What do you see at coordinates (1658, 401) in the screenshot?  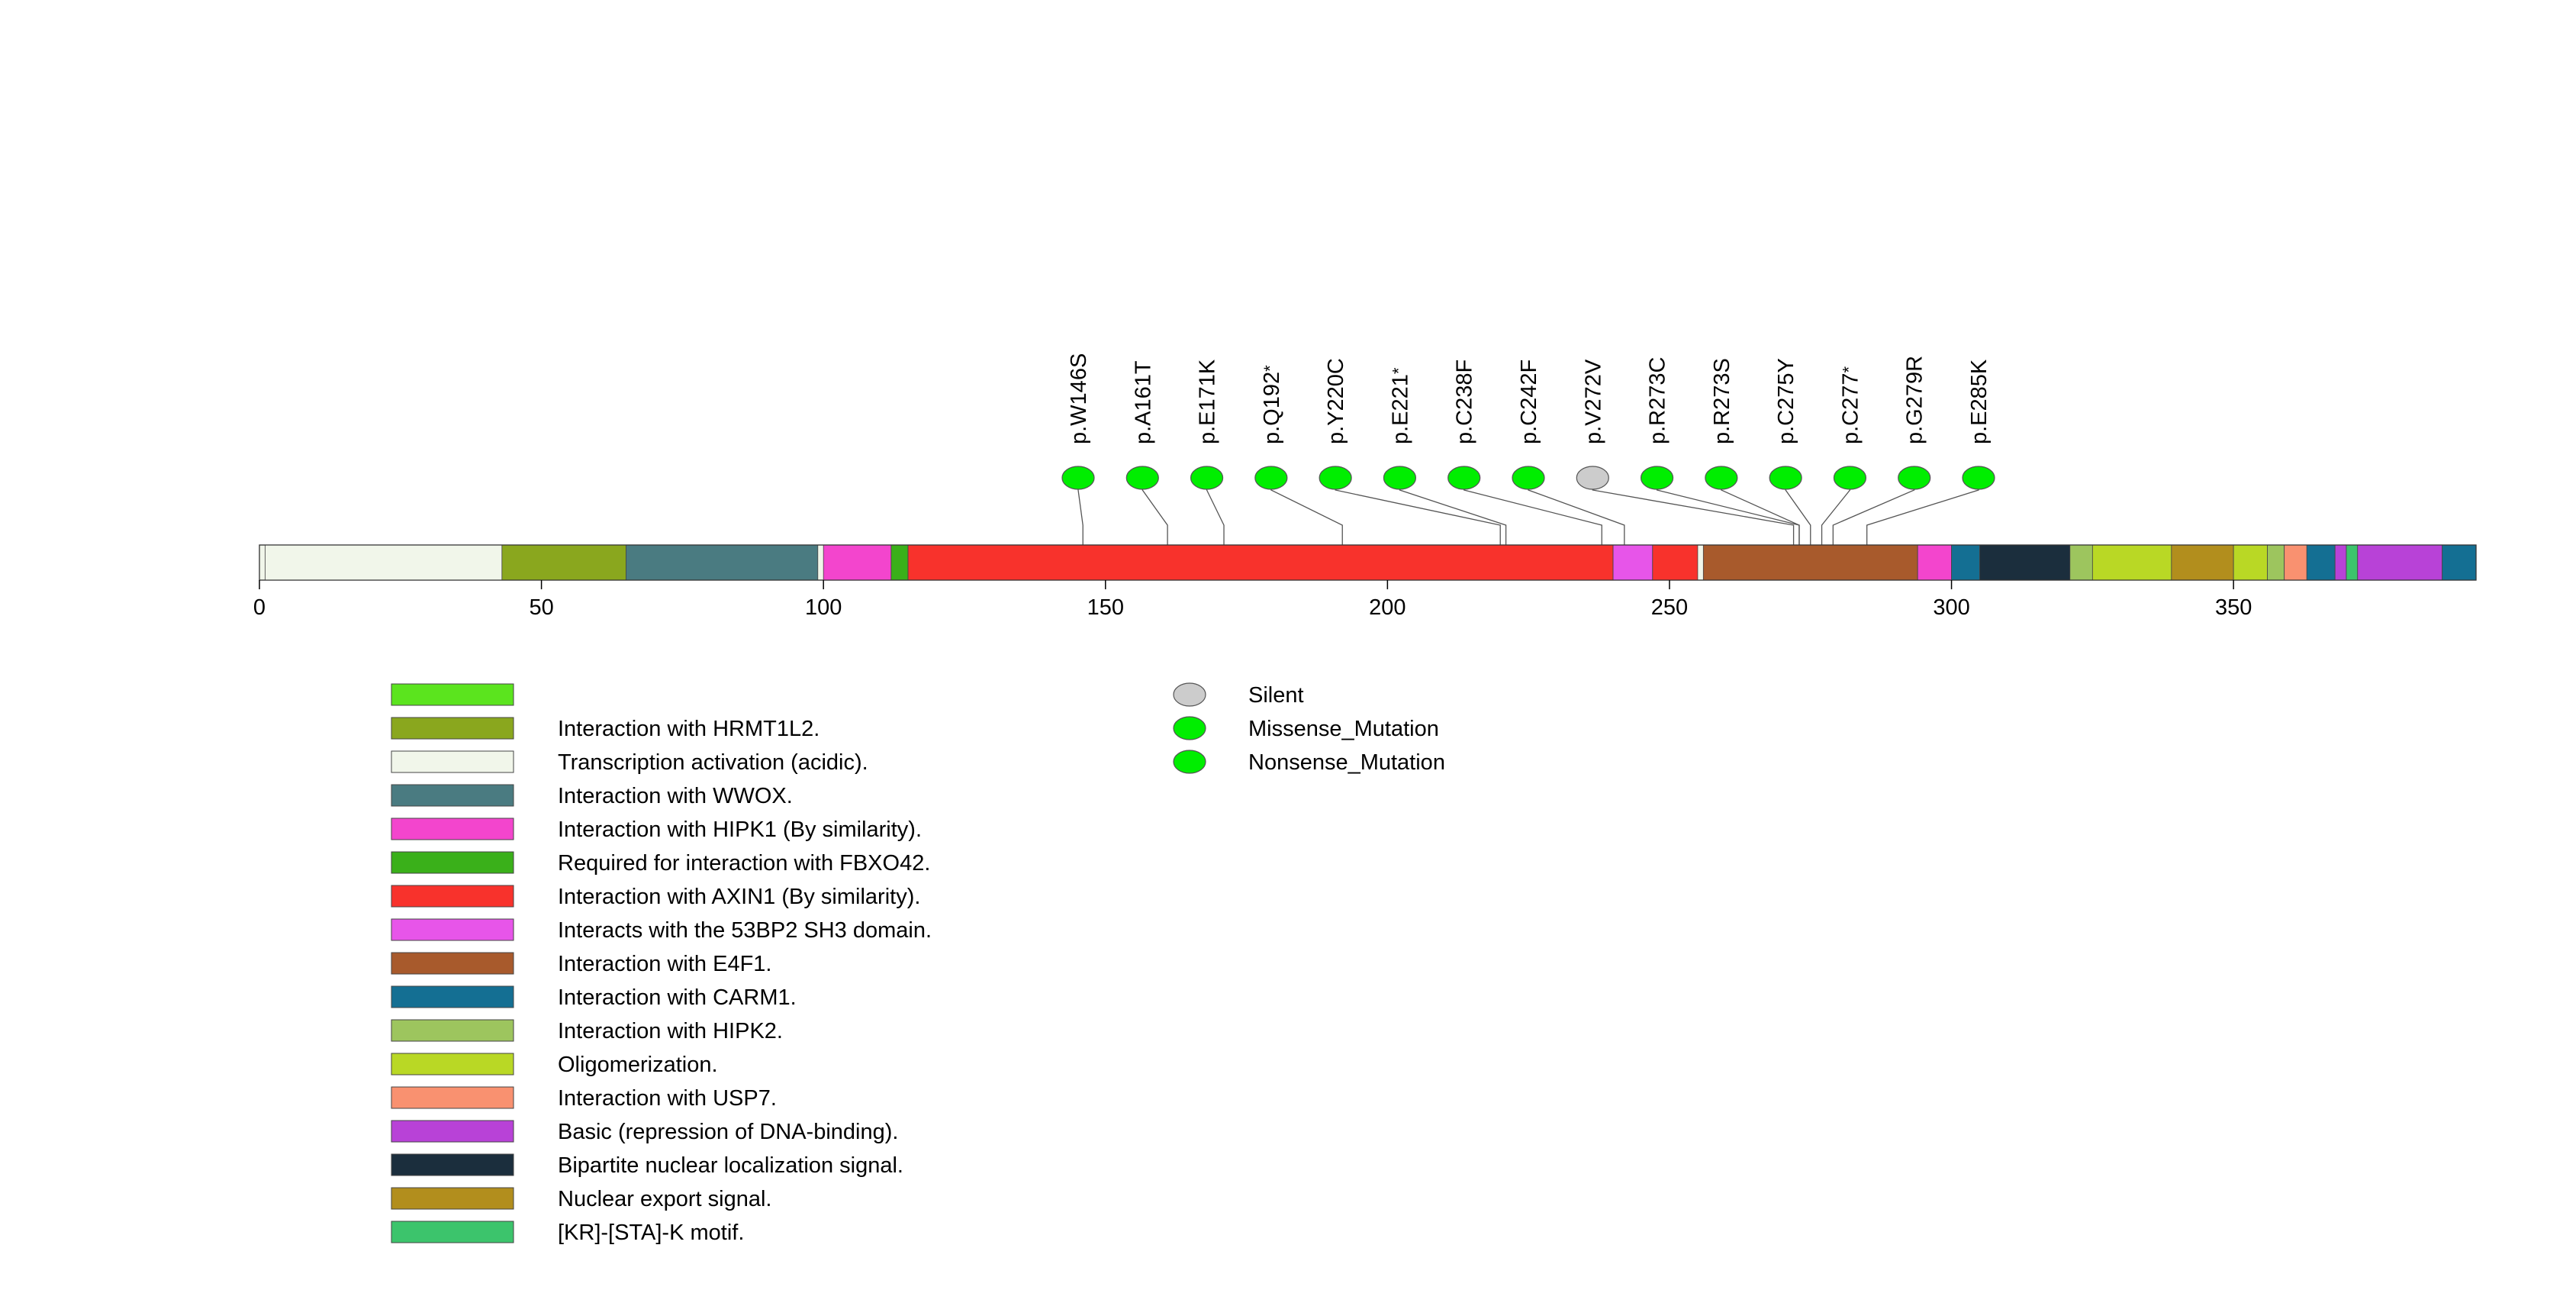 I see `mutation-label: p.R273C` at bounding box center [1658, 401].